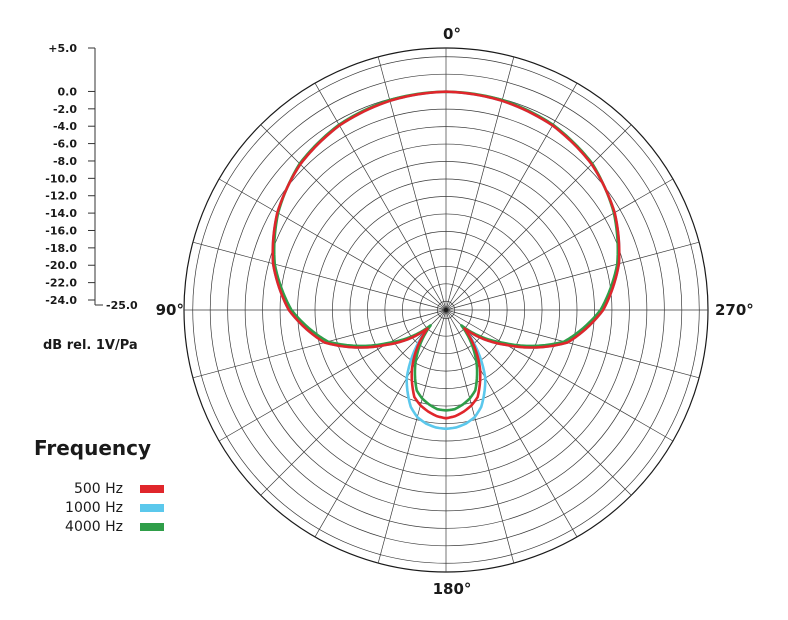 The width and height of the screenshot is (788, 620). What do you see at coordinates (61, 248) in the screenshot?
I see `db-tick-label: -18.0` at bounding box center [61, 248].